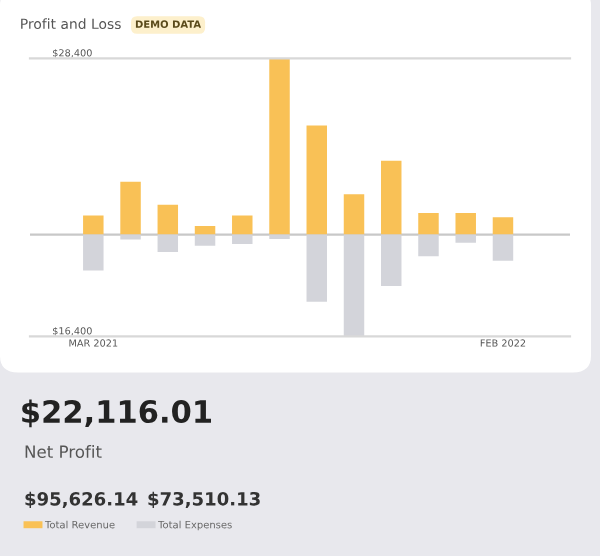  What do you see at coordinates (81, 500) in the screenshot?
I see `text: $95,626.14` at bounding box center [81, 500].